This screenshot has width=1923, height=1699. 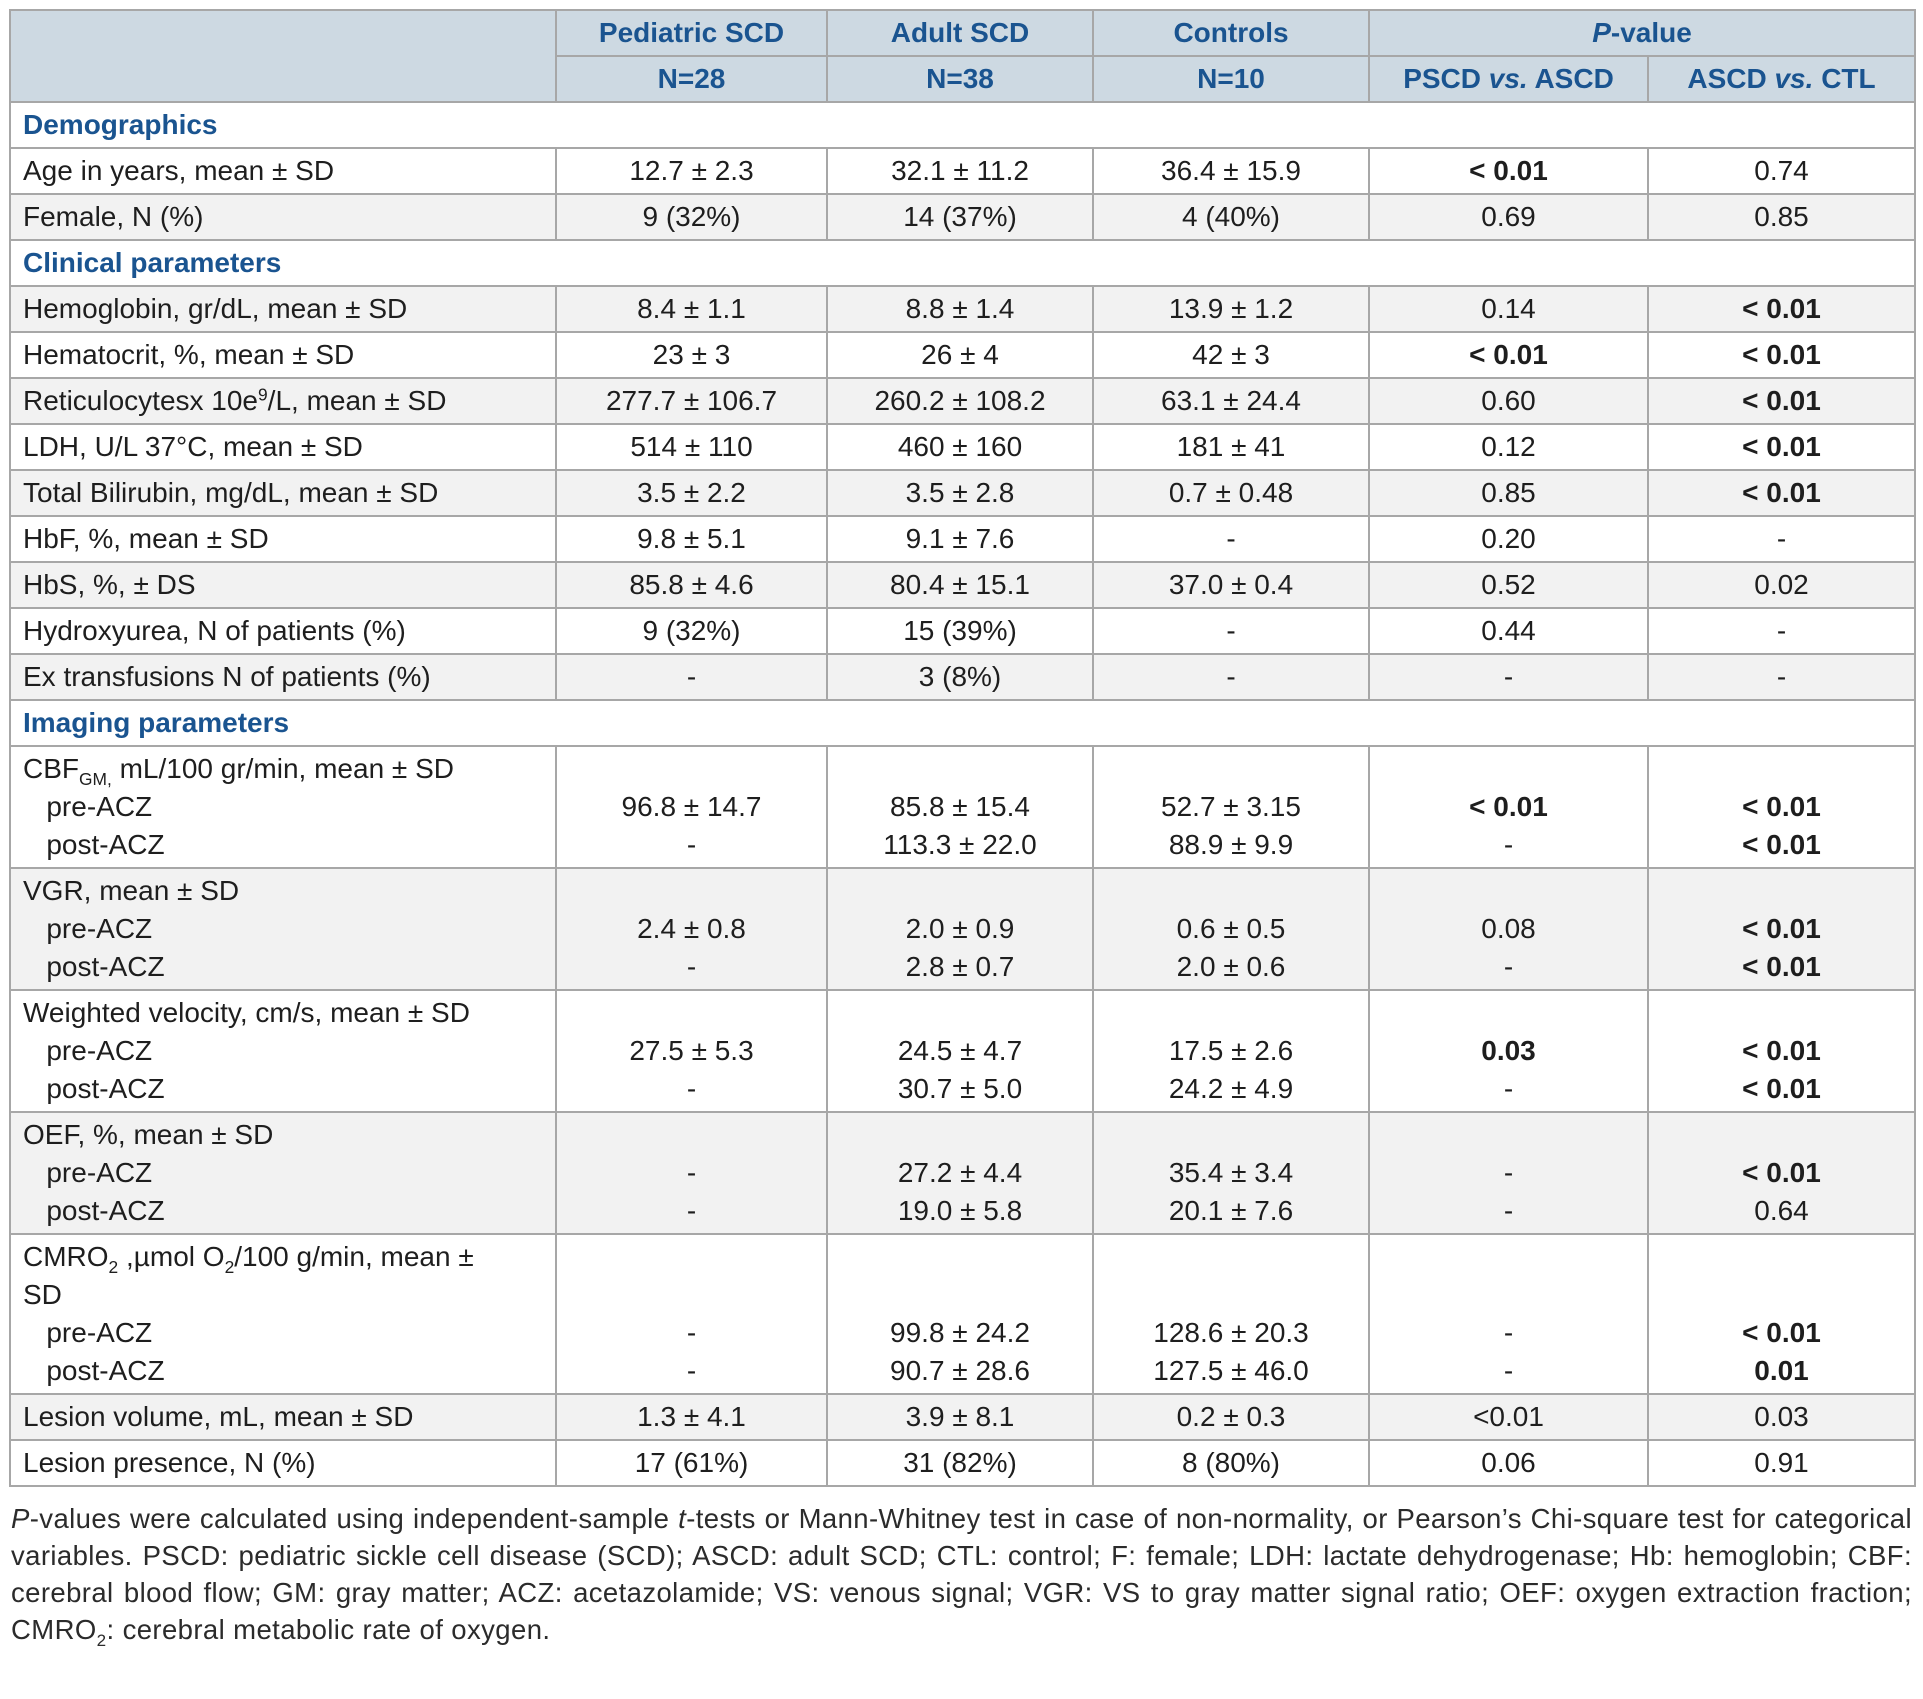 I want to click on data-cell: 0.69, so click(x=1508, y=217).